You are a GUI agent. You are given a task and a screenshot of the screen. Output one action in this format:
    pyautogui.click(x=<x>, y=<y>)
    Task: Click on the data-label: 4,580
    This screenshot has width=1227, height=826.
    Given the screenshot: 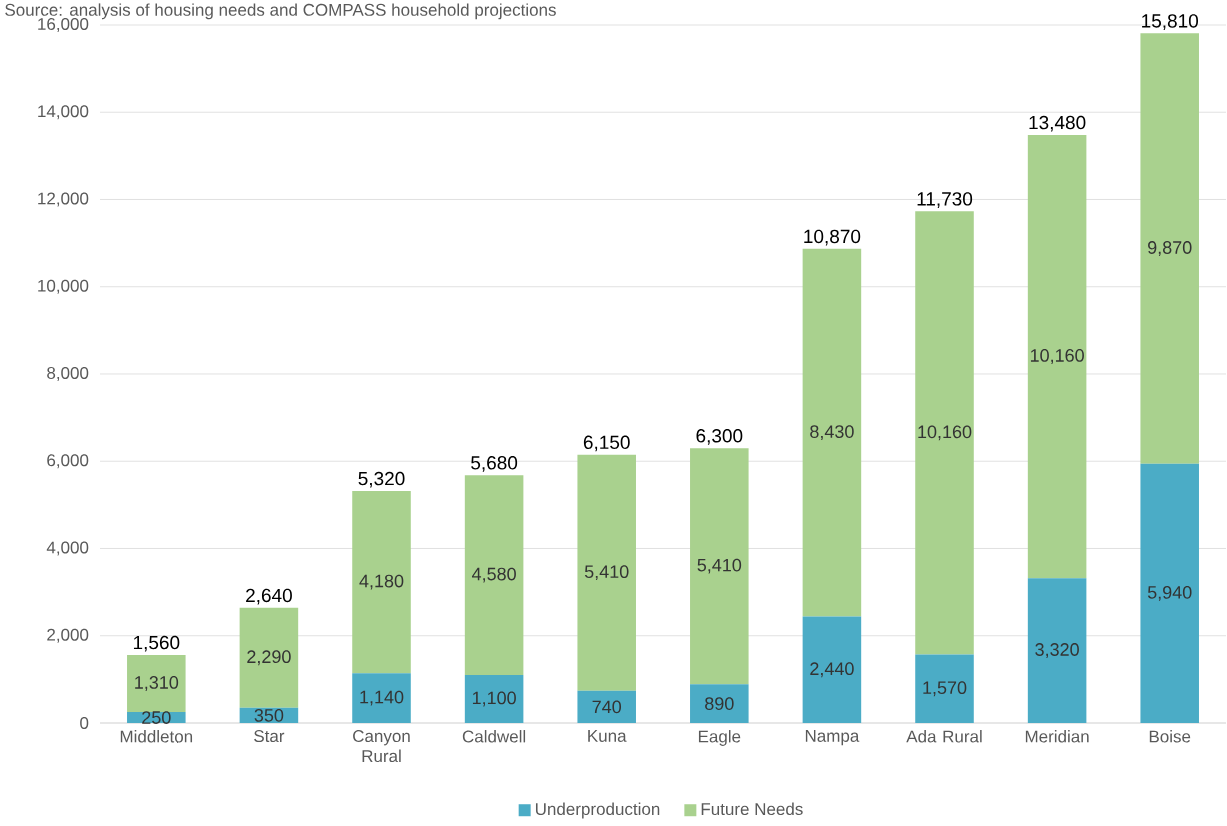 What is the action you would take?
    pyautogui.click(x=493, y=575)
    